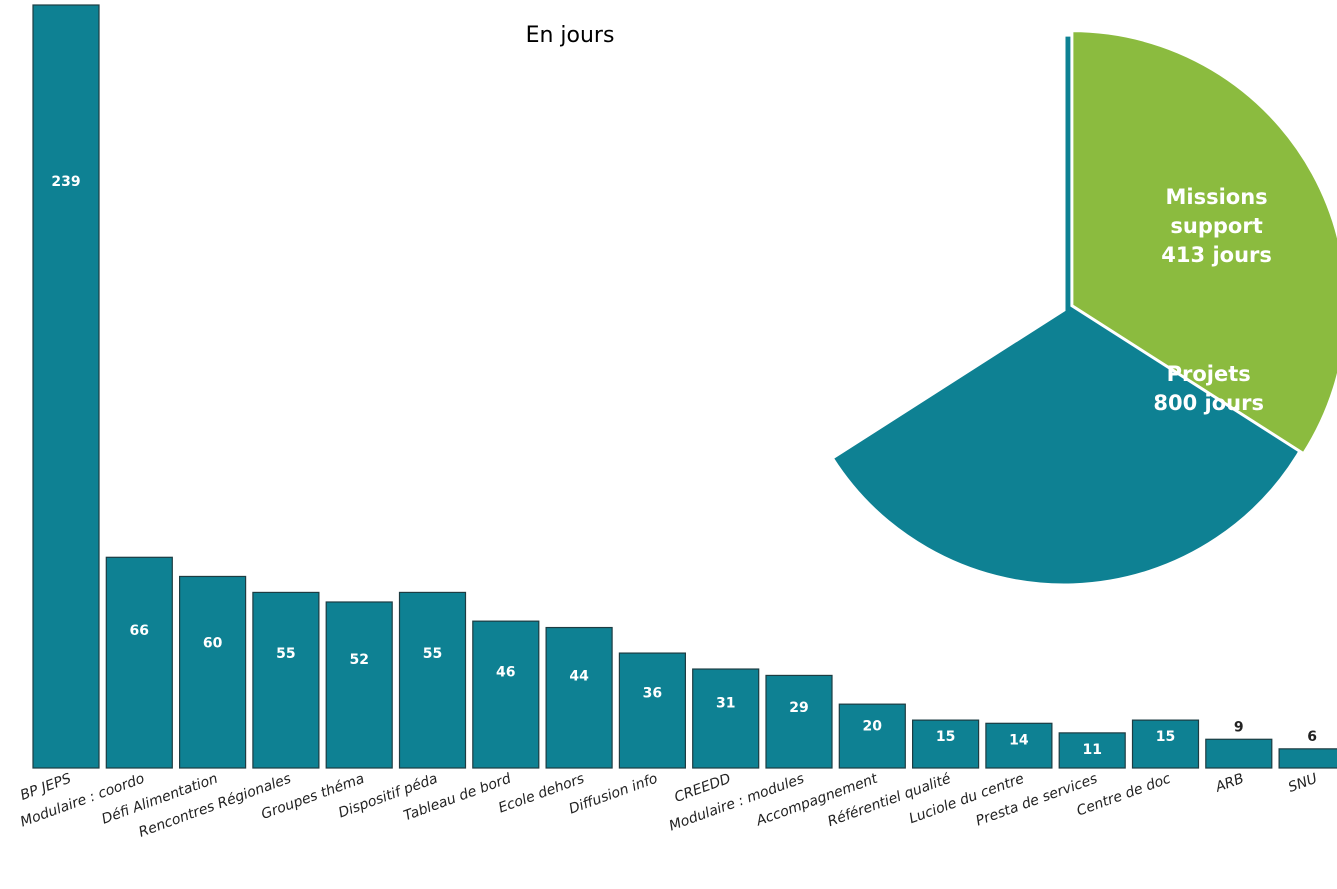  What do you see at coordinates (139, 631) in the screenshot?
I see `data-label: 66` at bounding box center [139, 631].